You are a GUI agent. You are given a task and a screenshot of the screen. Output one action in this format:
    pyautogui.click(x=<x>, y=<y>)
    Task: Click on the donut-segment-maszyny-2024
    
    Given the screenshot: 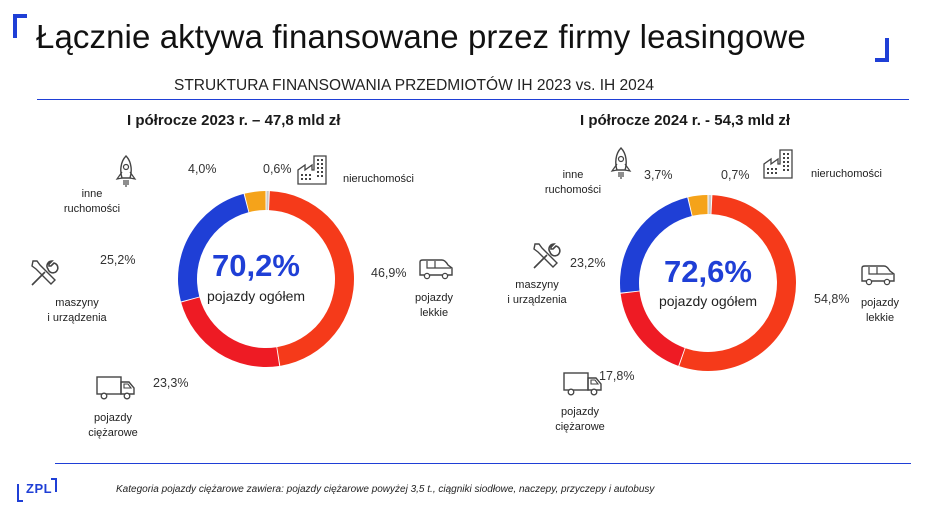 What is the action you would take?
    pyautogui.click(x=656, y=245)
    